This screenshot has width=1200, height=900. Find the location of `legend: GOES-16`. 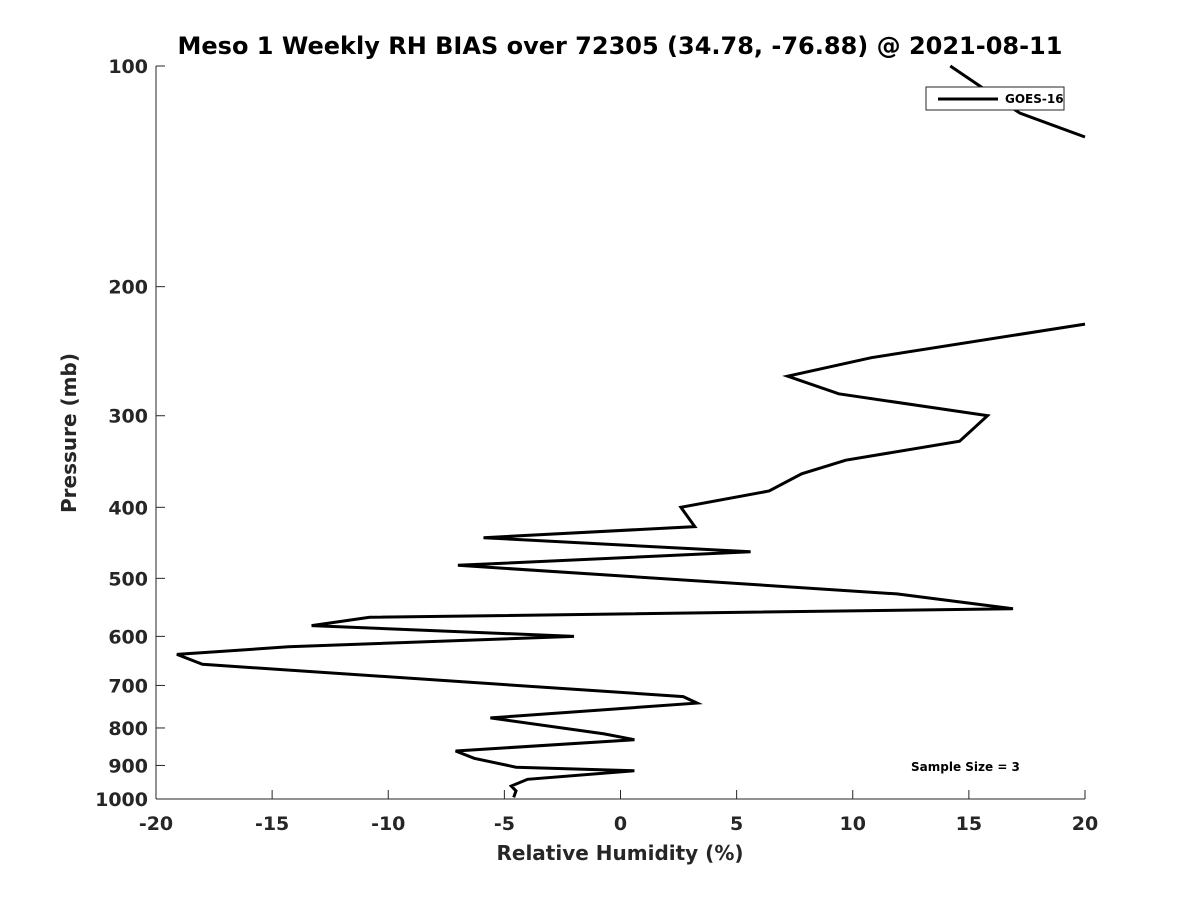

legend: GOES-16 is located at coordinates (995, 98).